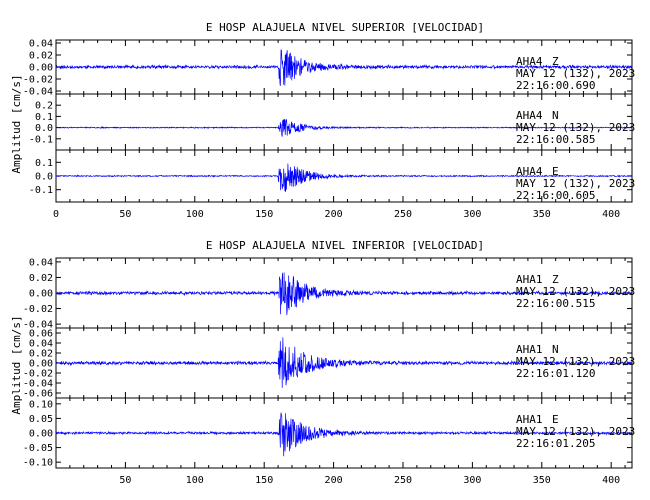 The height and width of the screenshot is (500, 650). What do you see at coordinates (195, 214) in the screenshot?
I see `chart0-xtick-label: 100` at bounding box center [195, 214].